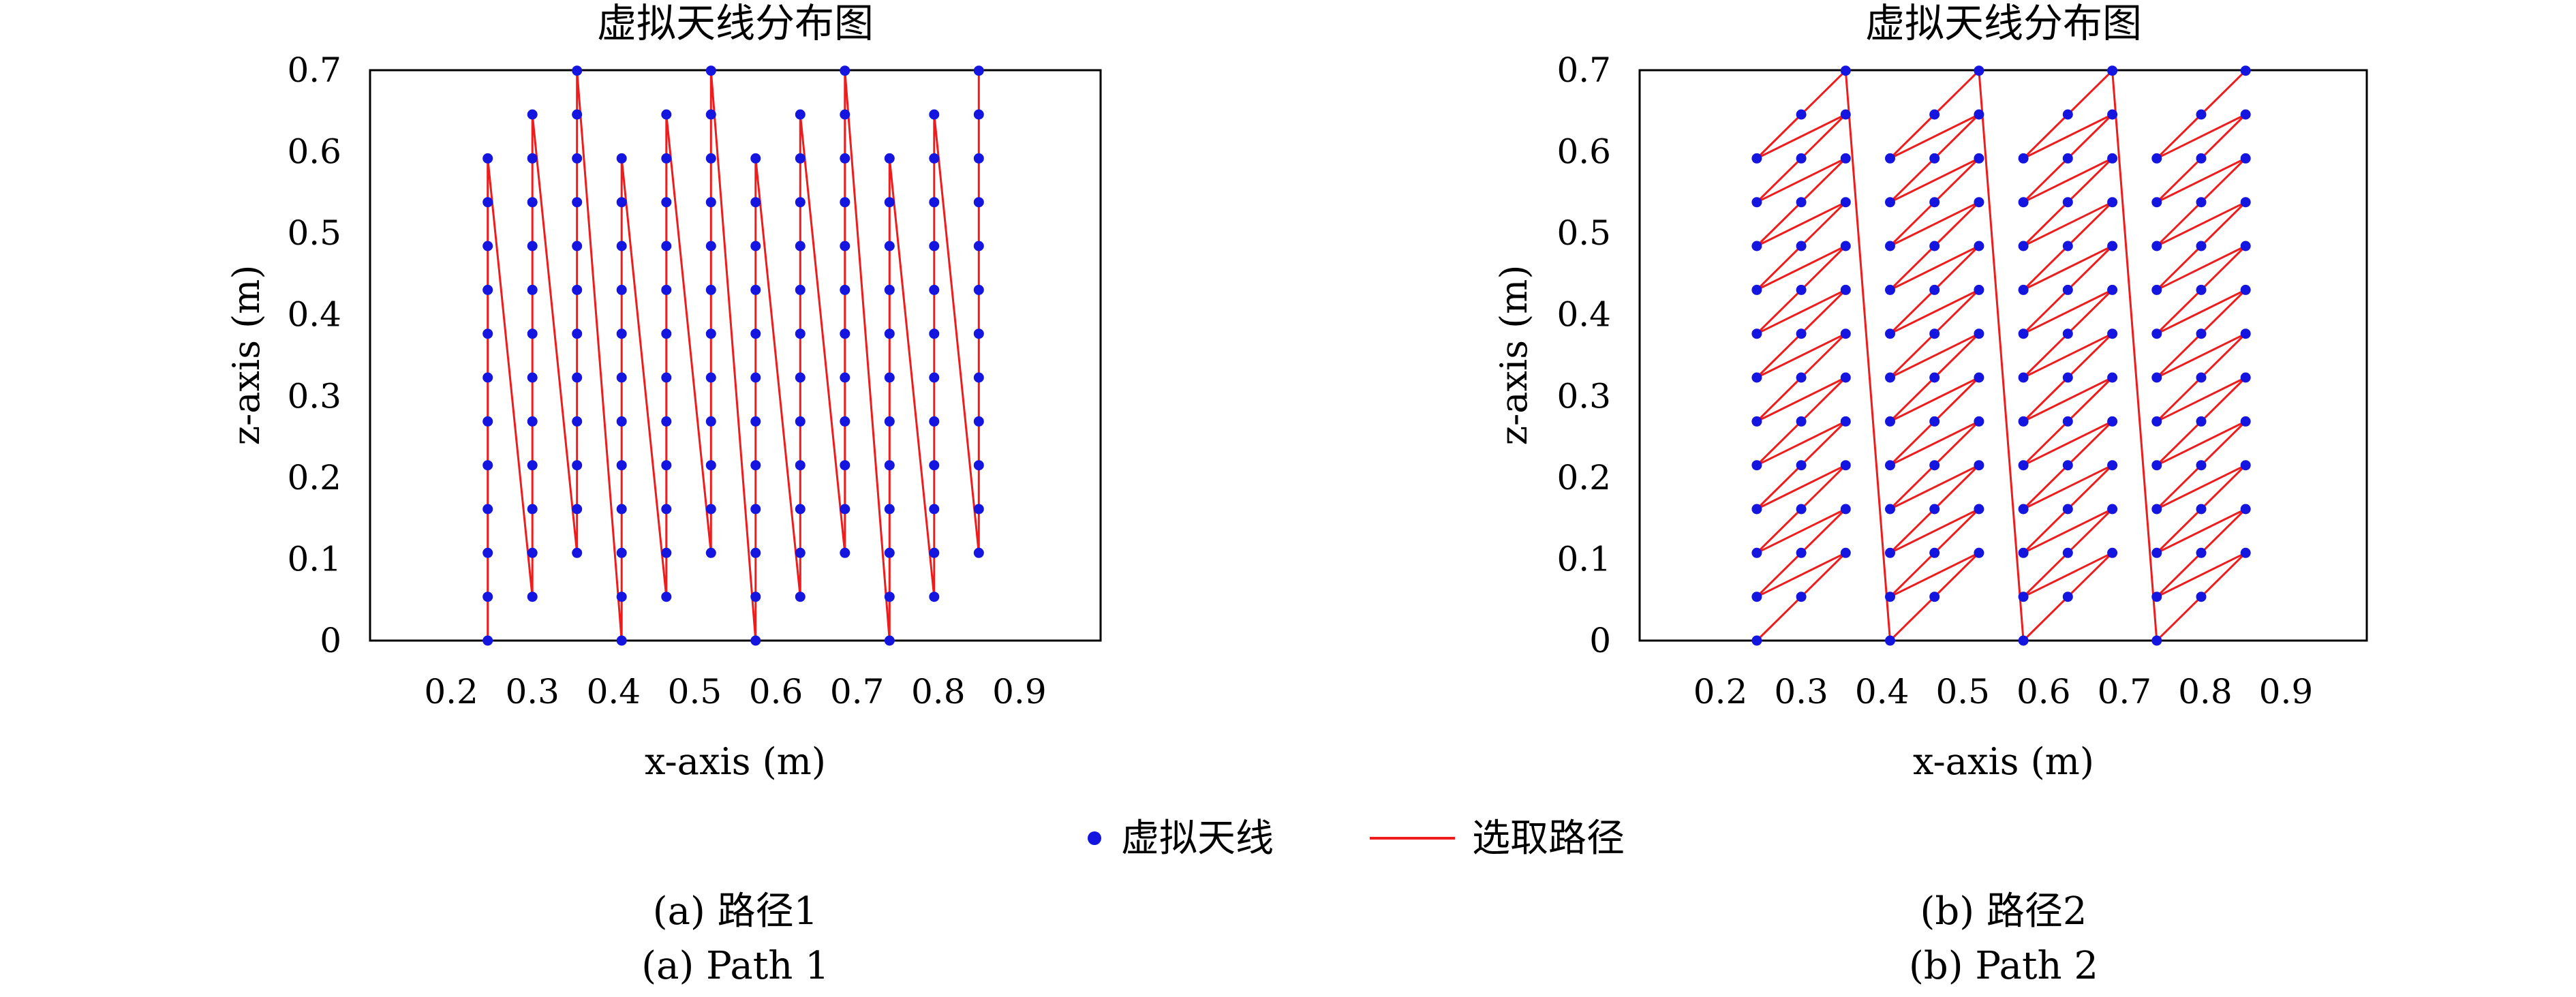 This screenshot has width=2576, height=997. What do you see at coordinates (2003, 23) in the screenshot?
I see `chart-title: 虚拟天线分布图` at bounding box center [2003, 23].